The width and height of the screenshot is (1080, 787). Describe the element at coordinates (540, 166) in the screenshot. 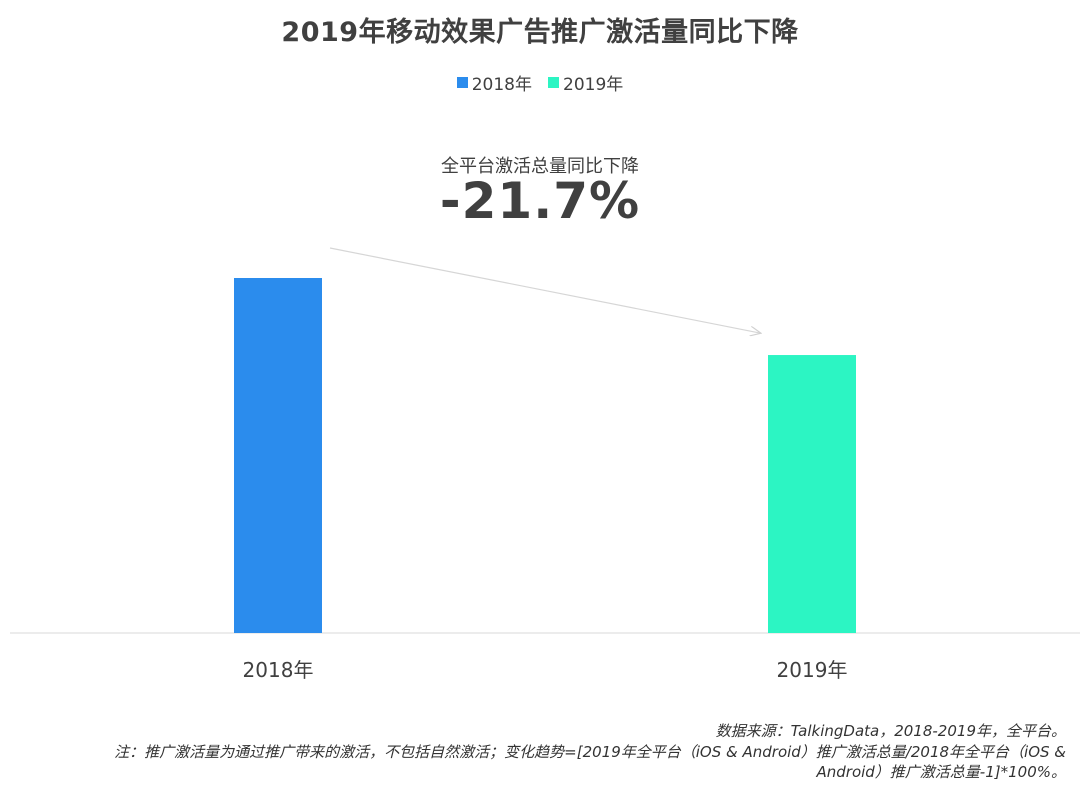

I see `annotation-label: 全平台激活总量同比下降` at that location.